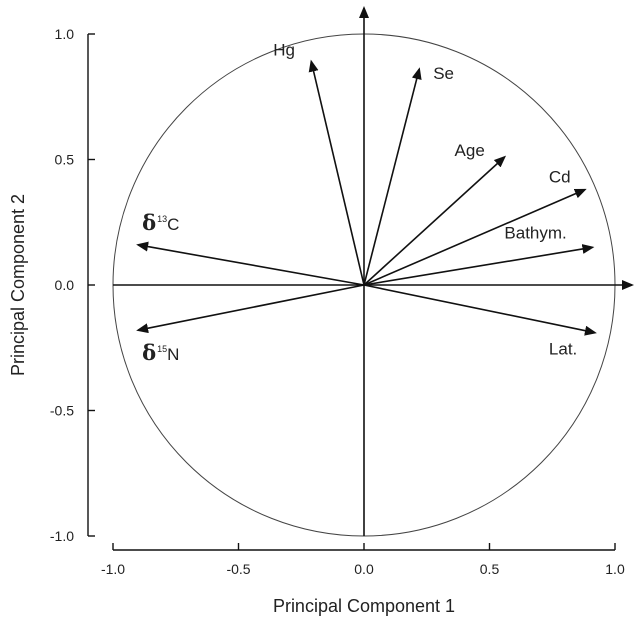  Describe the element at coordinates (336, 172) in the screenshot. I see `vector-hg` at that location.